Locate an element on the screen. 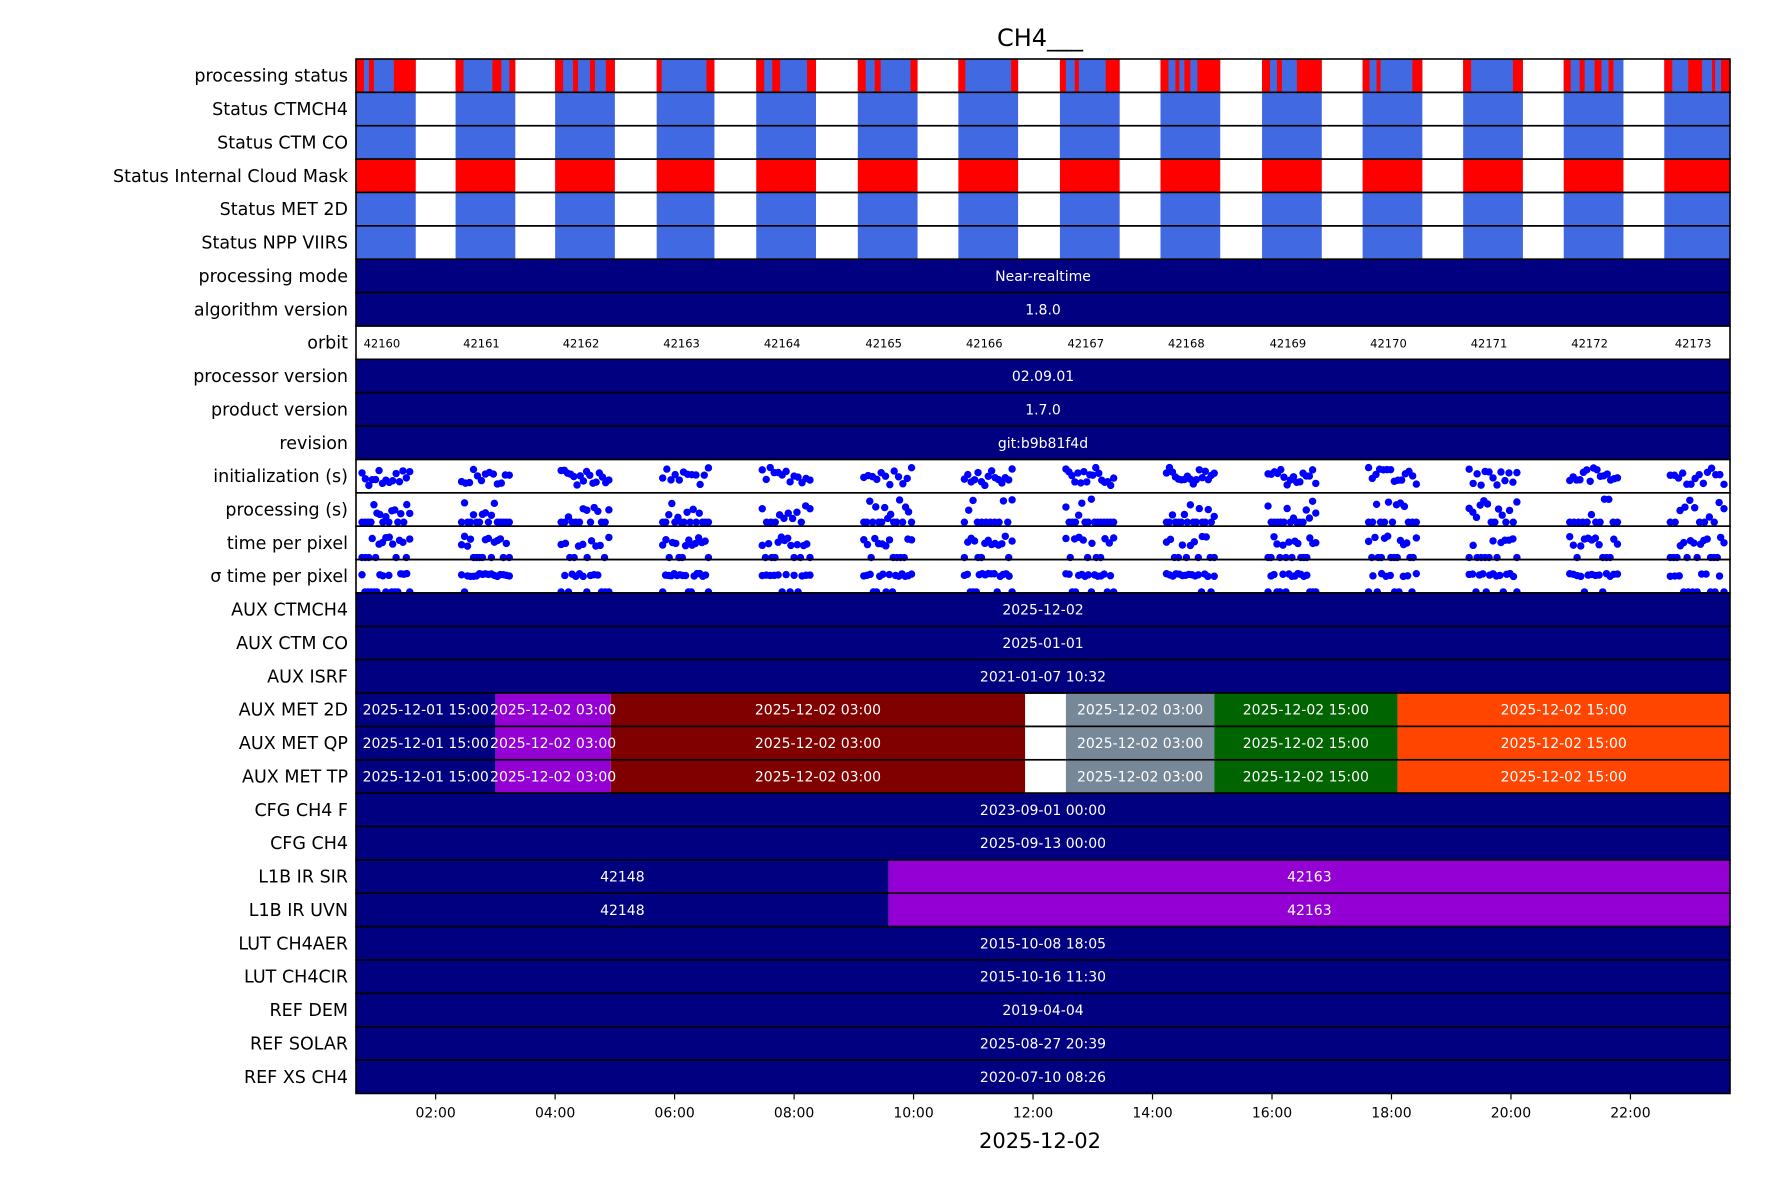 Image resolution: width=1771 pixels, height=1185 pixels. segment-label-aux-met-qp-2: 2025-12-02 03:00 is located at coordinates (818, 744).